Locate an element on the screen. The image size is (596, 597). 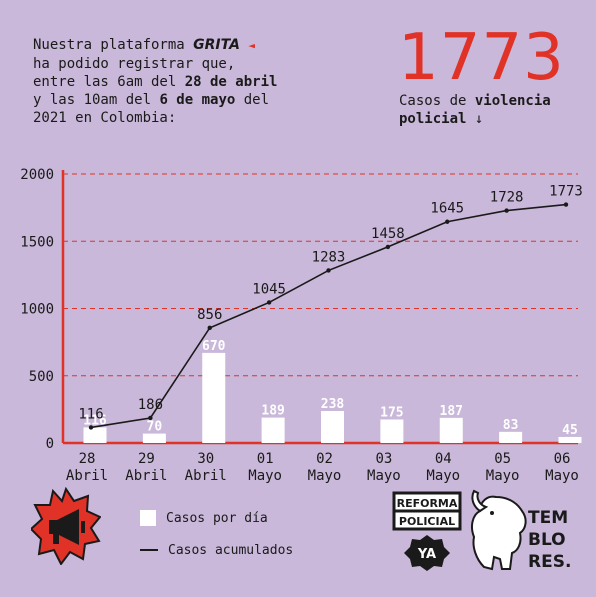
bar-value-label: 45 is located at coordinates (570, 430).